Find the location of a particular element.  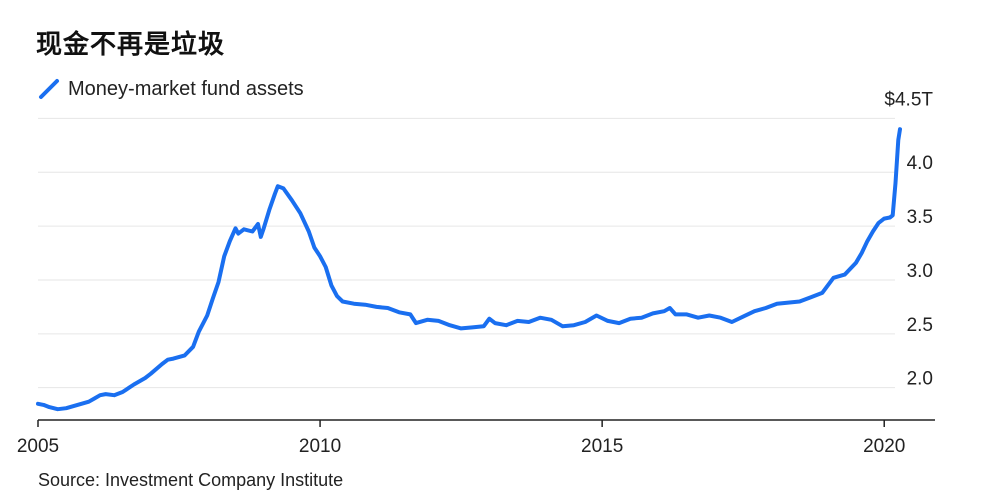

source-note: Source: Investment Company Institute is located at coordinates (191, 480).